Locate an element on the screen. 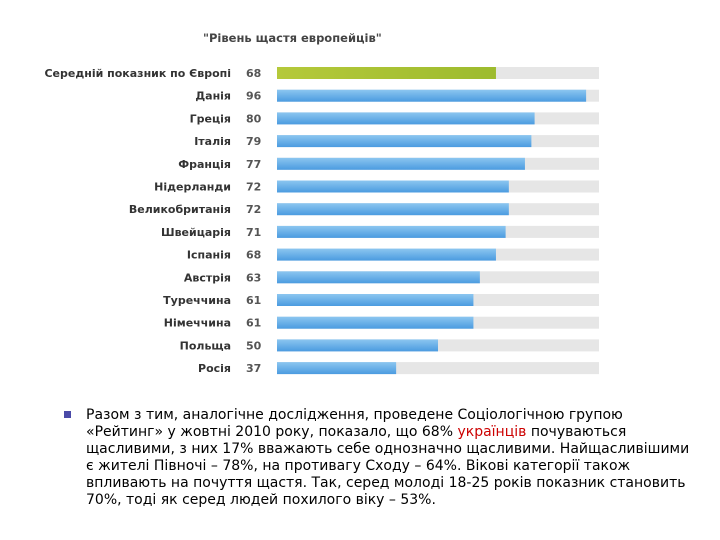 This screenshot has height=540, width=720. category-label: Росія is located at coordinates (214, 368).